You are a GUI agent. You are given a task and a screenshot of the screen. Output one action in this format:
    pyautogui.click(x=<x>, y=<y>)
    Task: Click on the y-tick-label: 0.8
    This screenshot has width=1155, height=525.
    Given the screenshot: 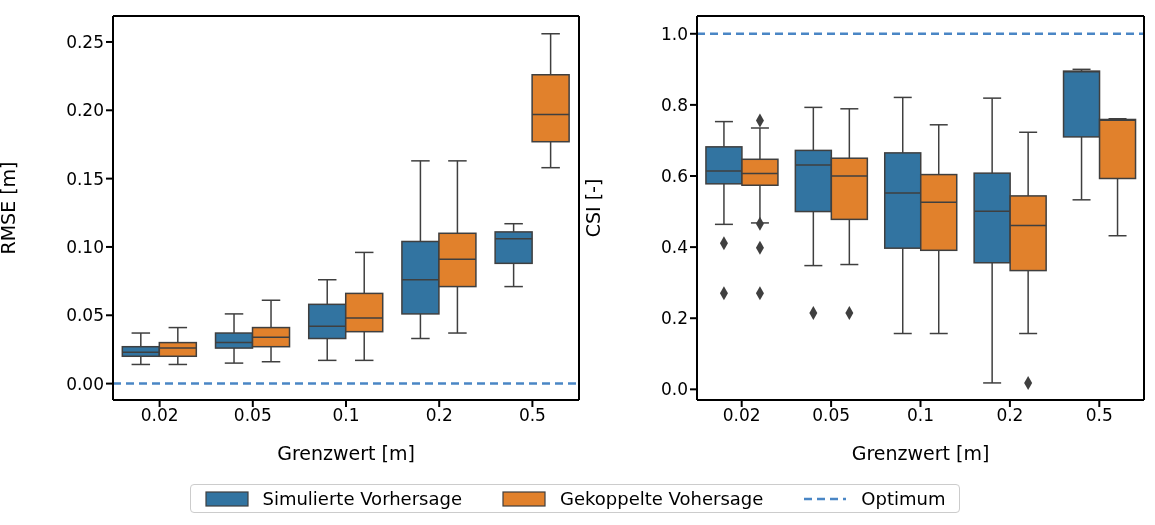 What is the action you would take?
    pyautogui.click(x=674, y=104)
    